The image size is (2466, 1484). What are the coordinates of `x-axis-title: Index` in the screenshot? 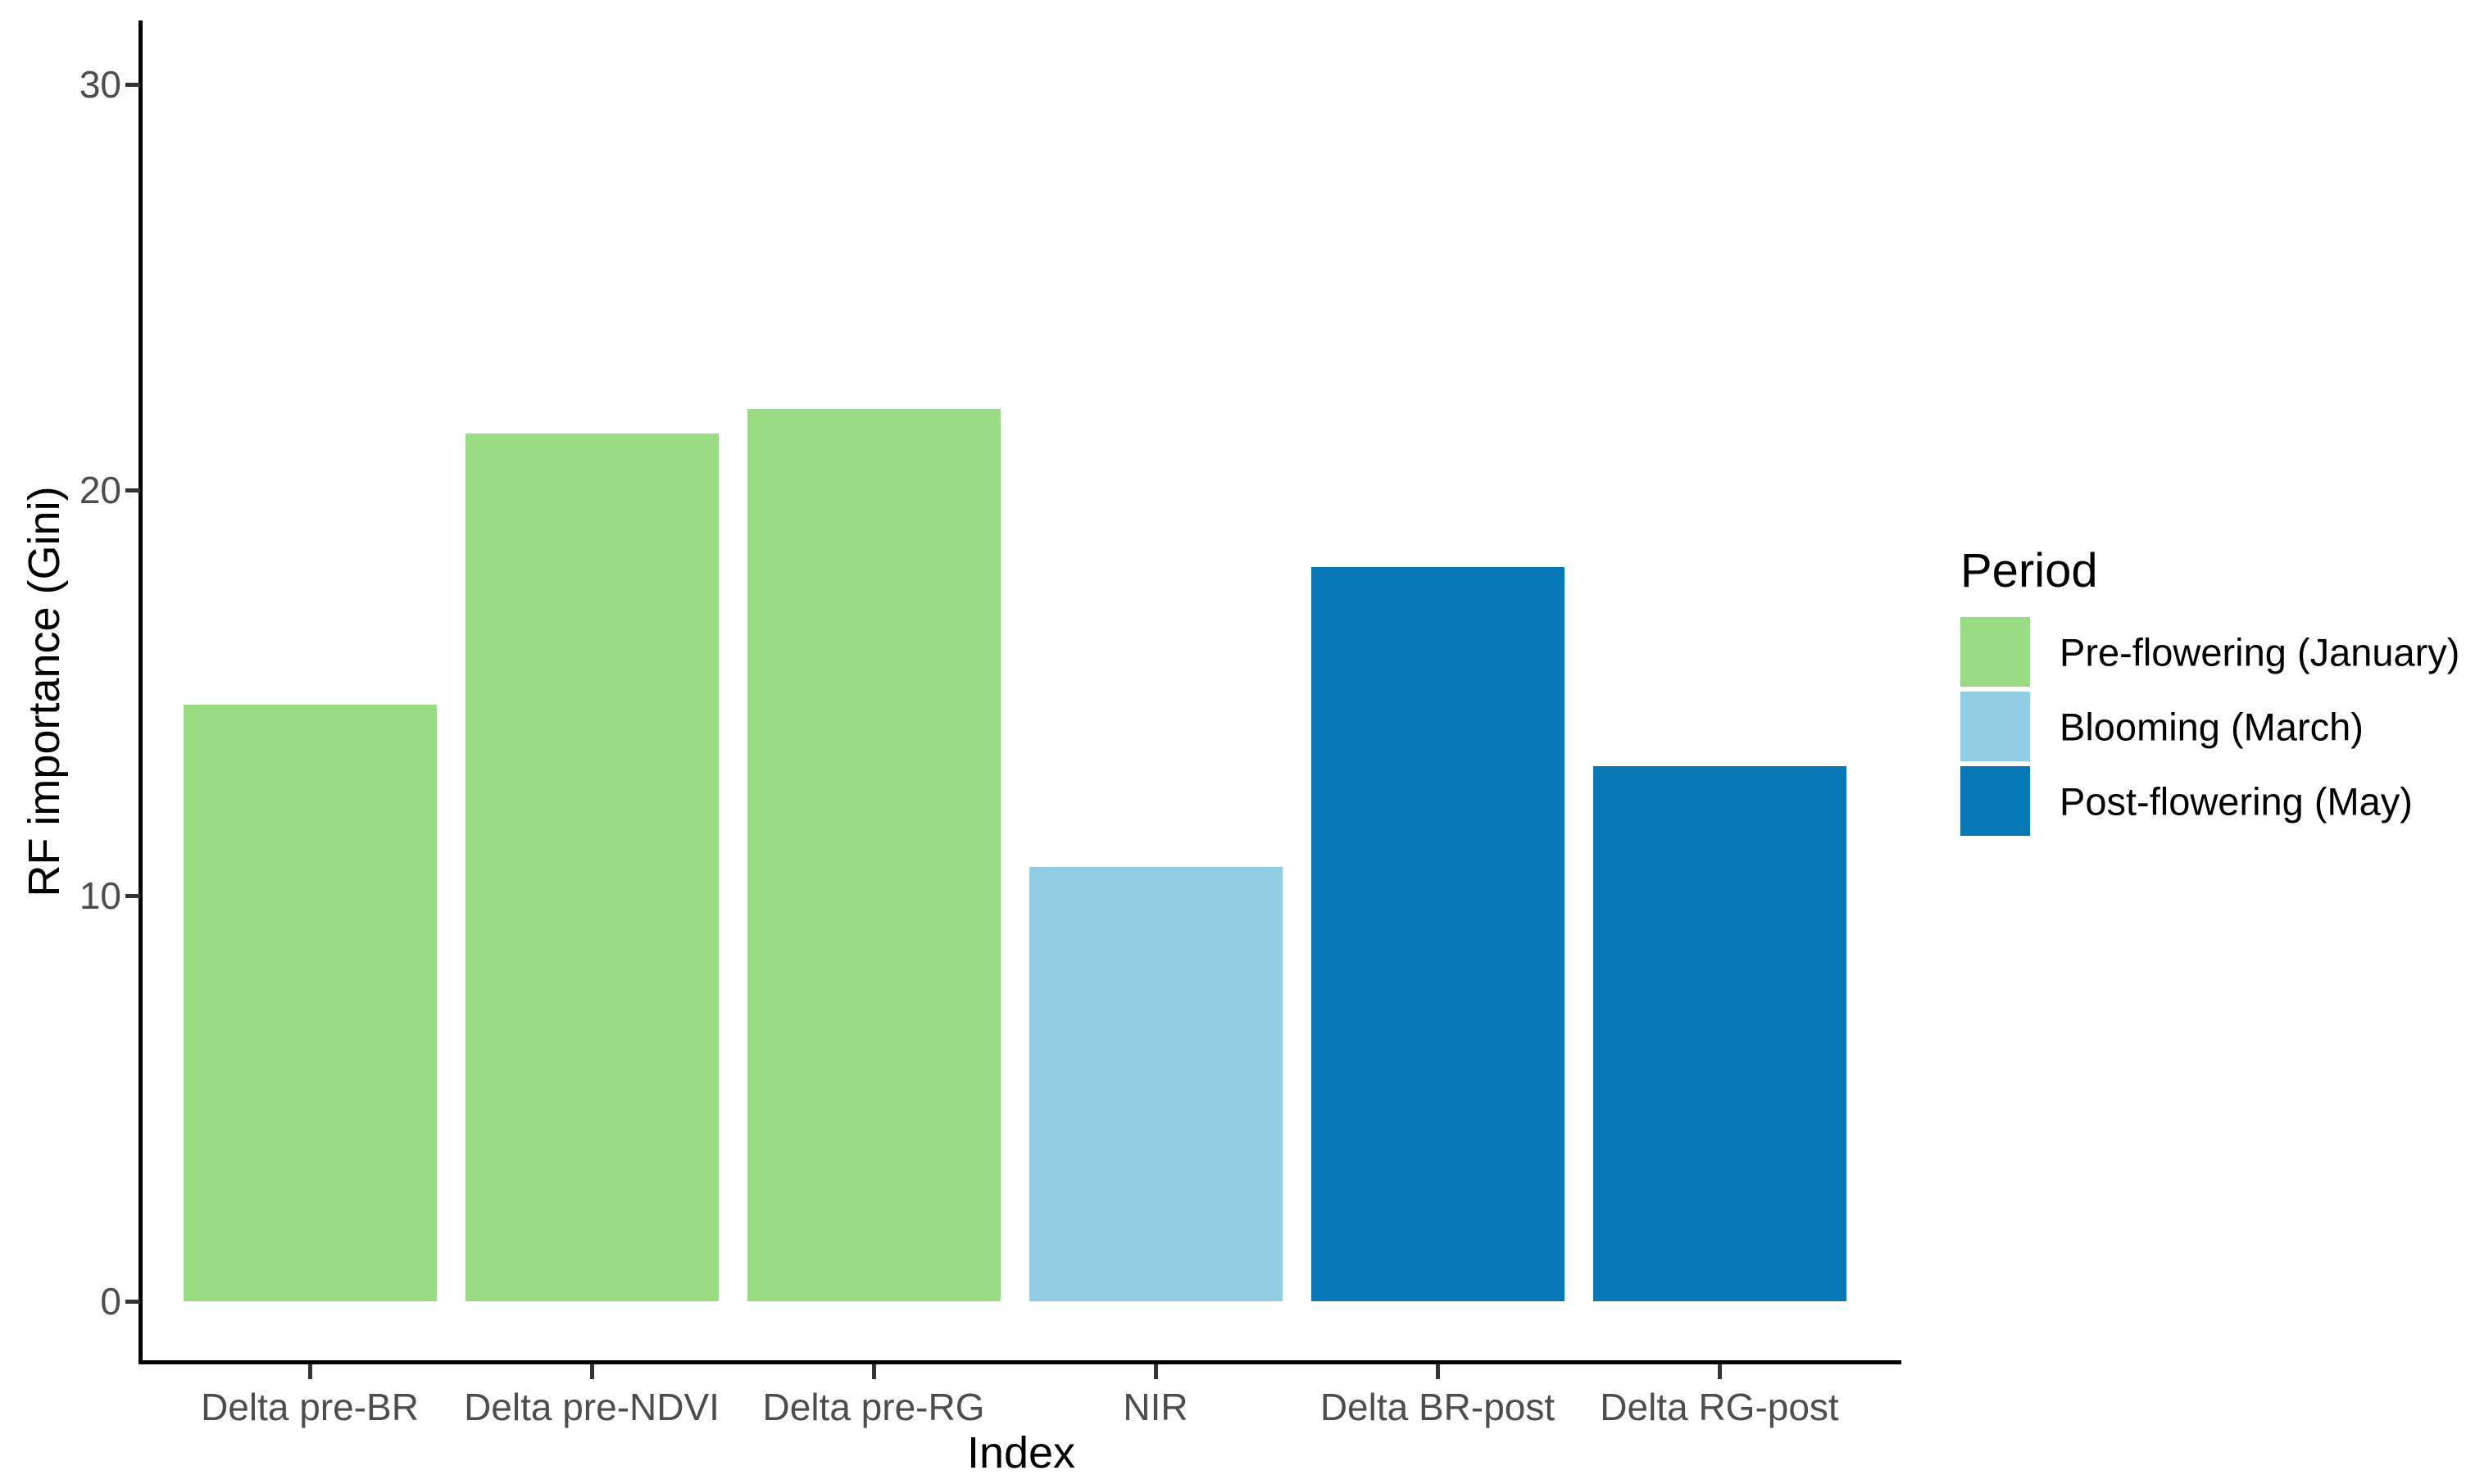 It's located at (1021, 1452).